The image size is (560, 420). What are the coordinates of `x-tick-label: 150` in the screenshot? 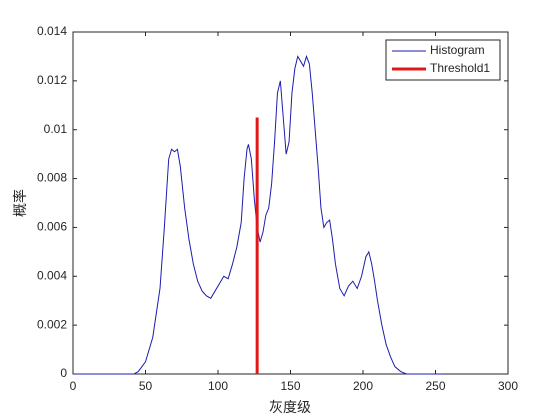 It's located at (290, 386).